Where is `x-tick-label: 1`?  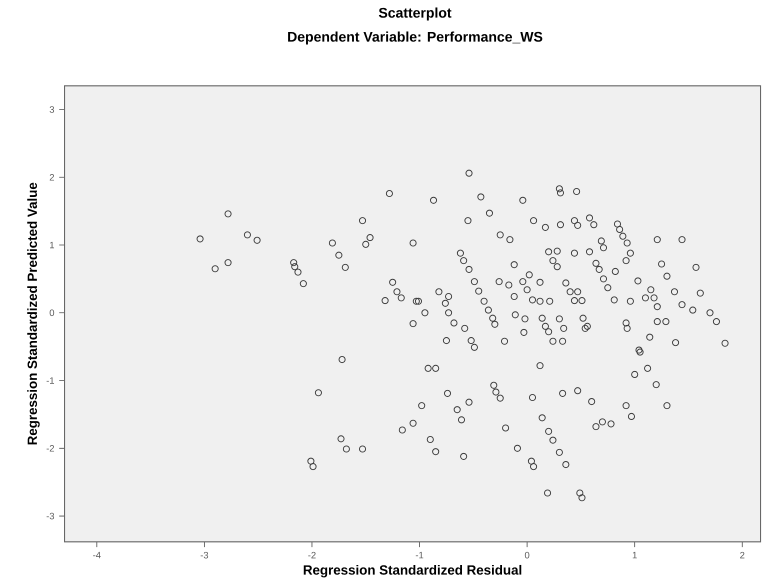
x-tick-label: 1 is located at coordinates (634, 555).